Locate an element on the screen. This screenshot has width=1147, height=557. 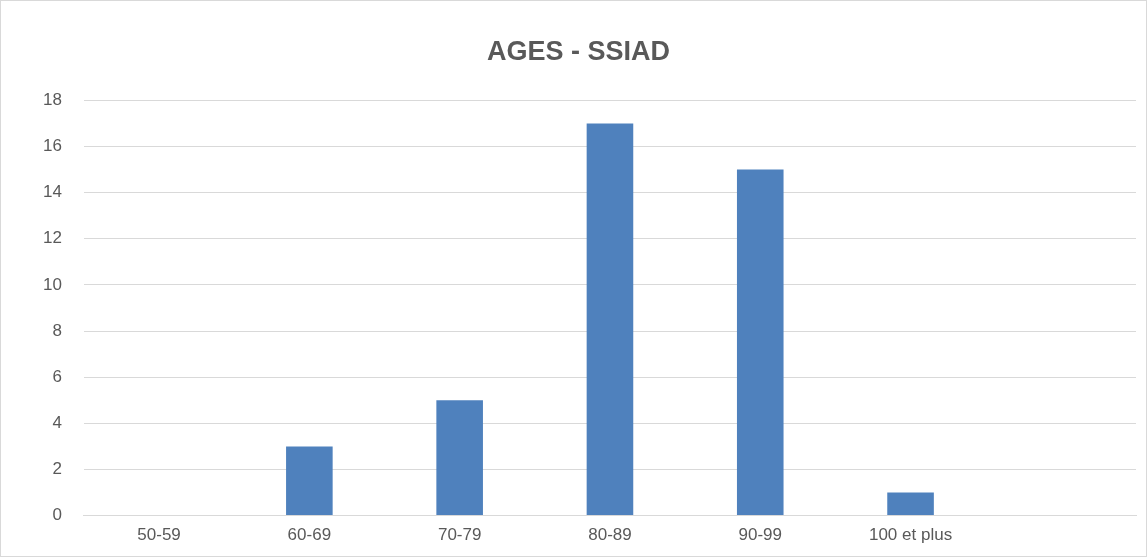
x-tick-label: 70-79 is located at coordinates (459, 535).